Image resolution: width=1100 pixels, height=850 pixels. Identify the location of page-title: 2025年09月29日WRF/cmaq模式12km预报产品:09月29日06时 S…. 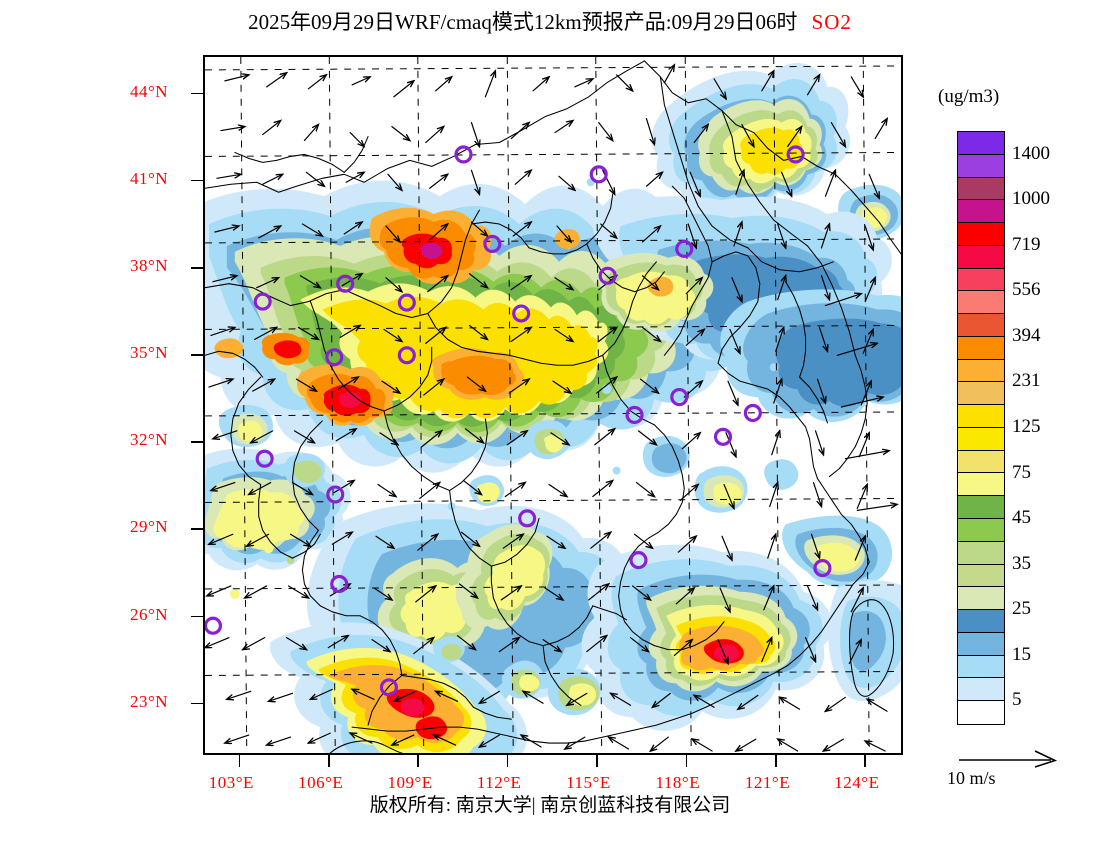
(550, 21).